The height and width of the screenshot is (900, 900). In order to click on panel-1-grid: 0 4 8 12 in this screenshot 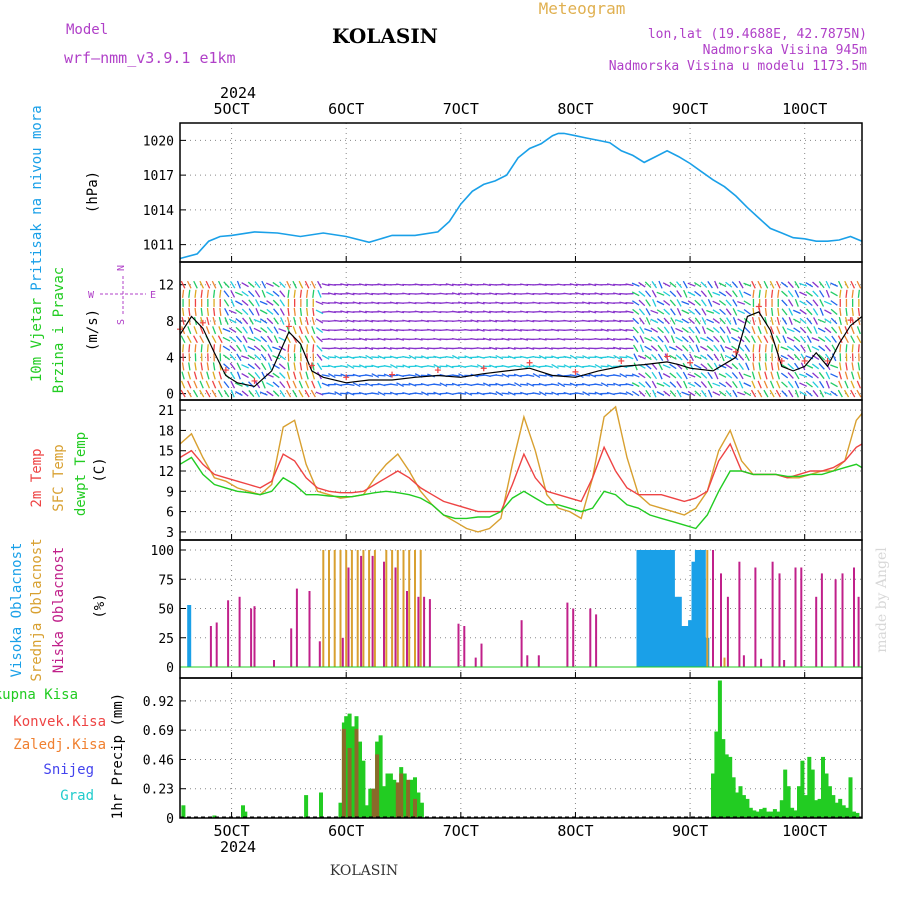, I will do `click(510, 332)`.